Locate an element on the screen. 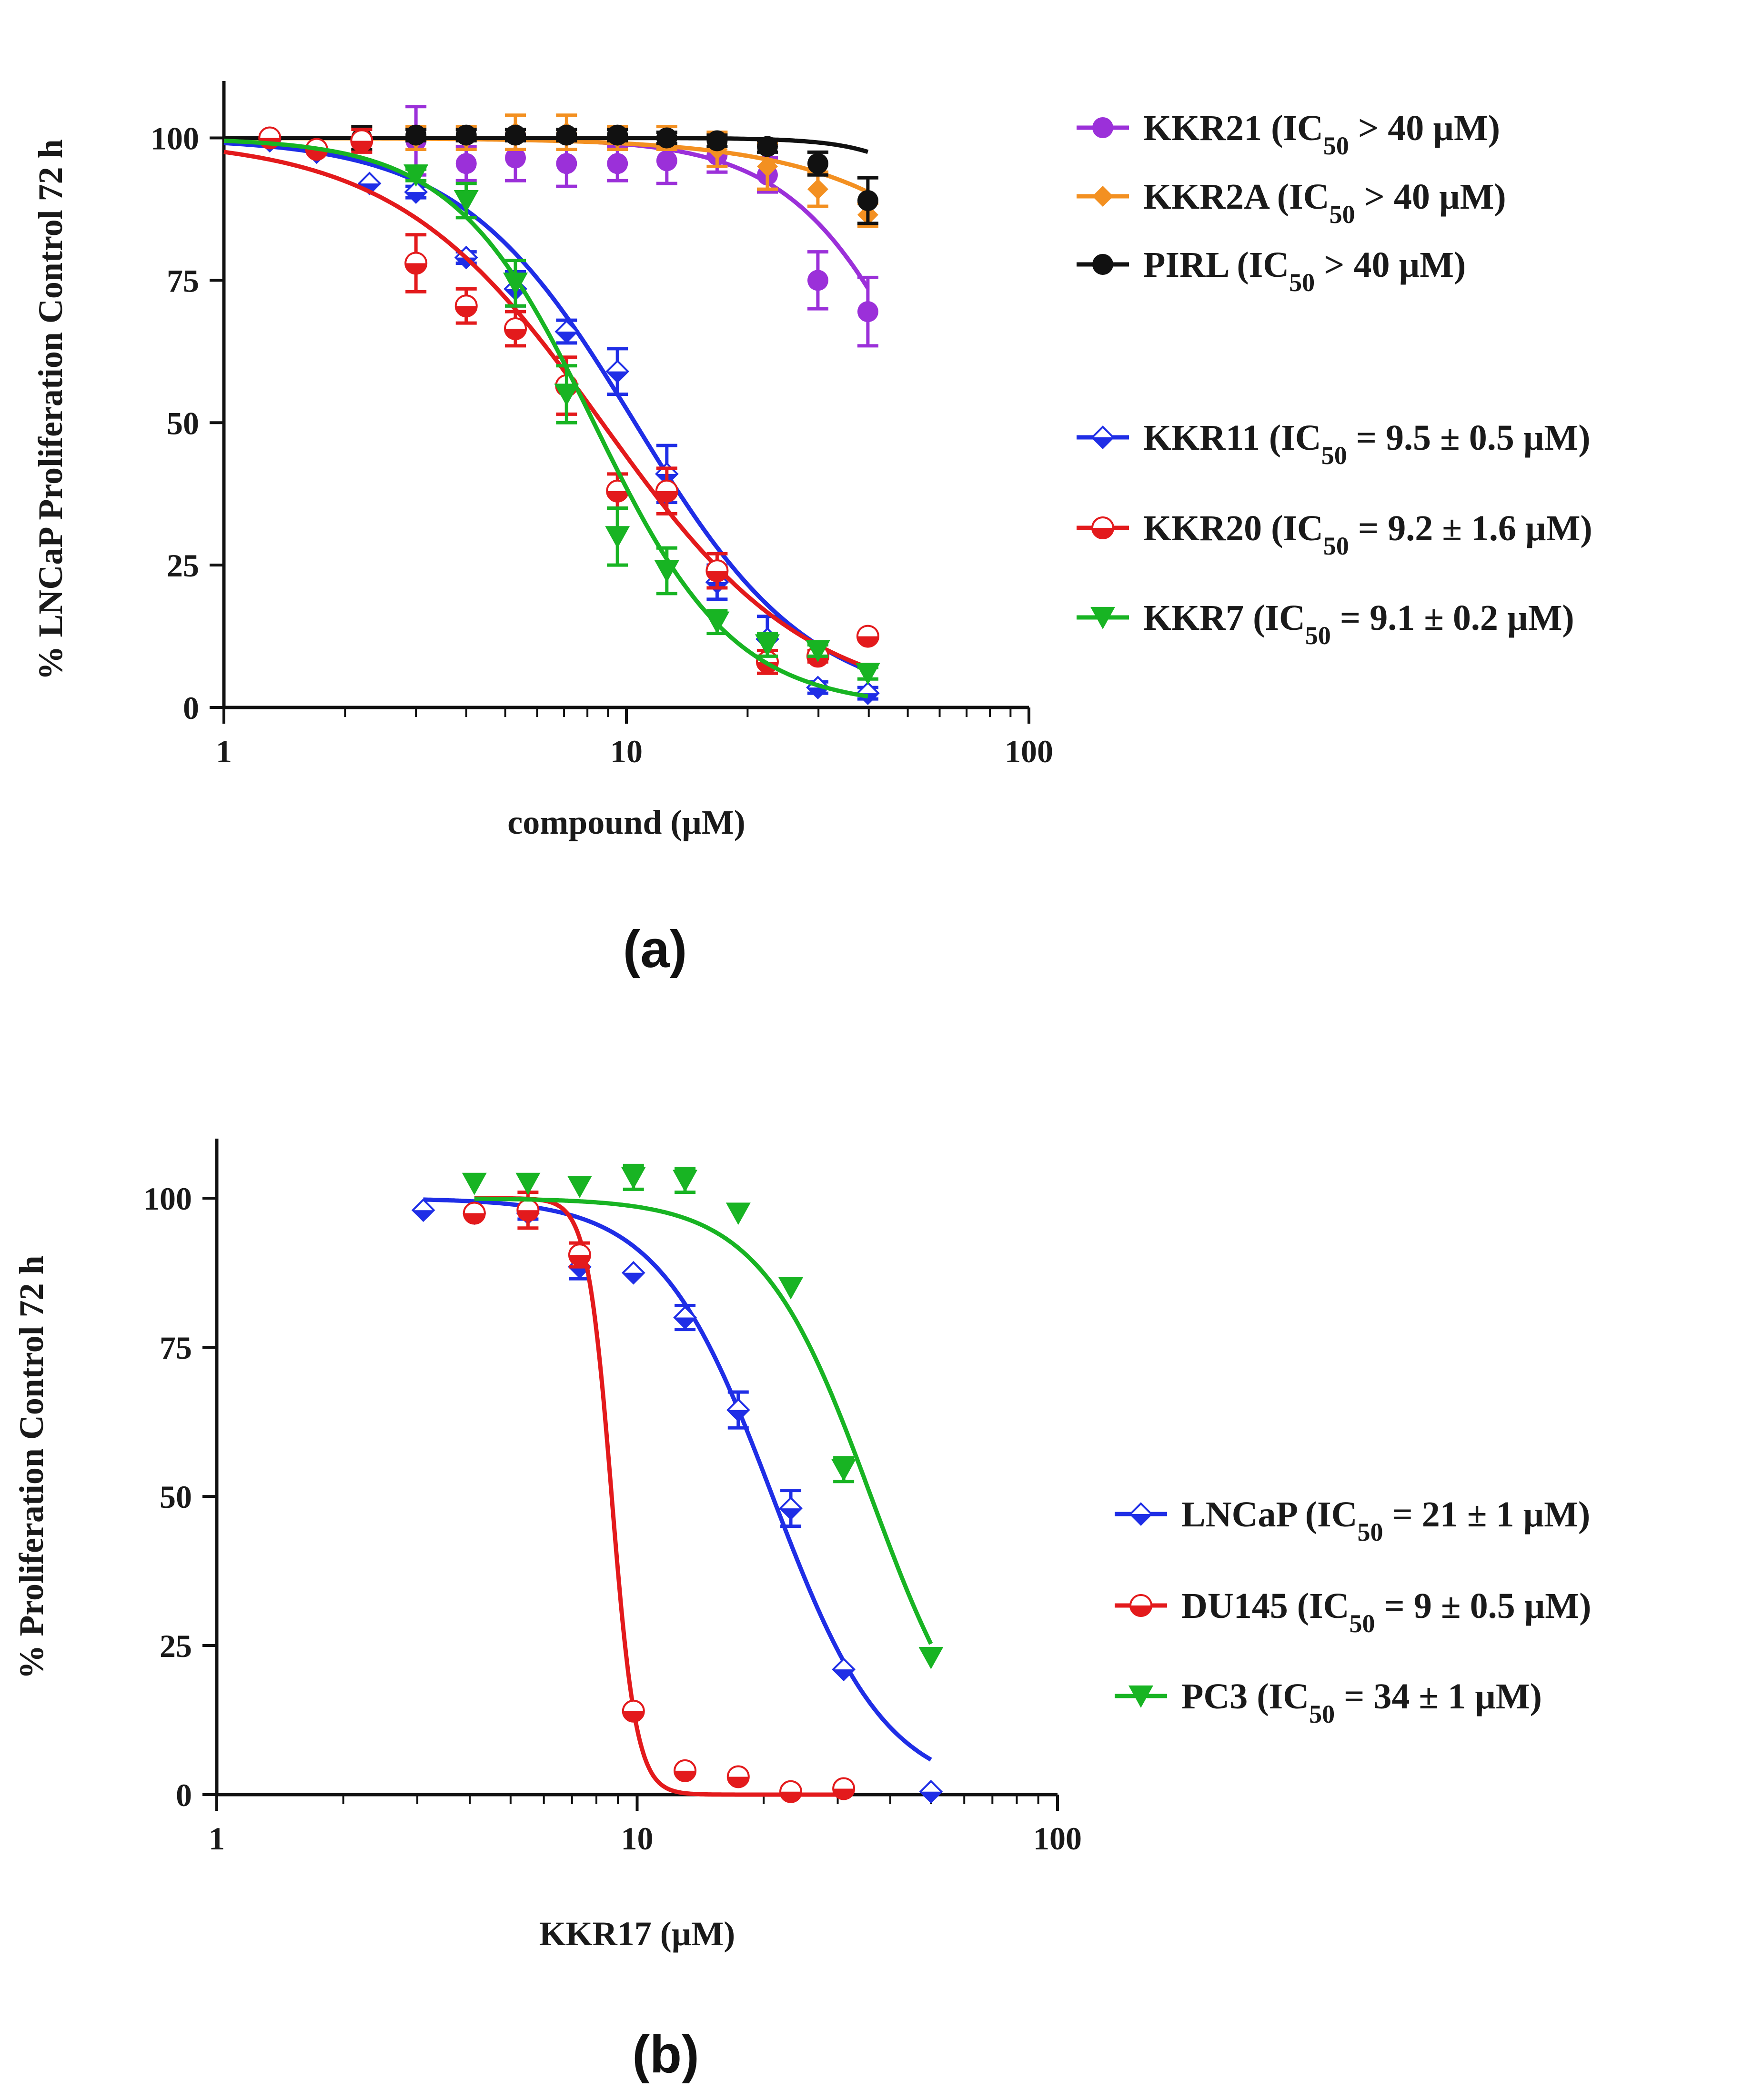 This screenshot has height=2100, width=1743. x-tick-label: 1 is located at coordinates (217, 1838).